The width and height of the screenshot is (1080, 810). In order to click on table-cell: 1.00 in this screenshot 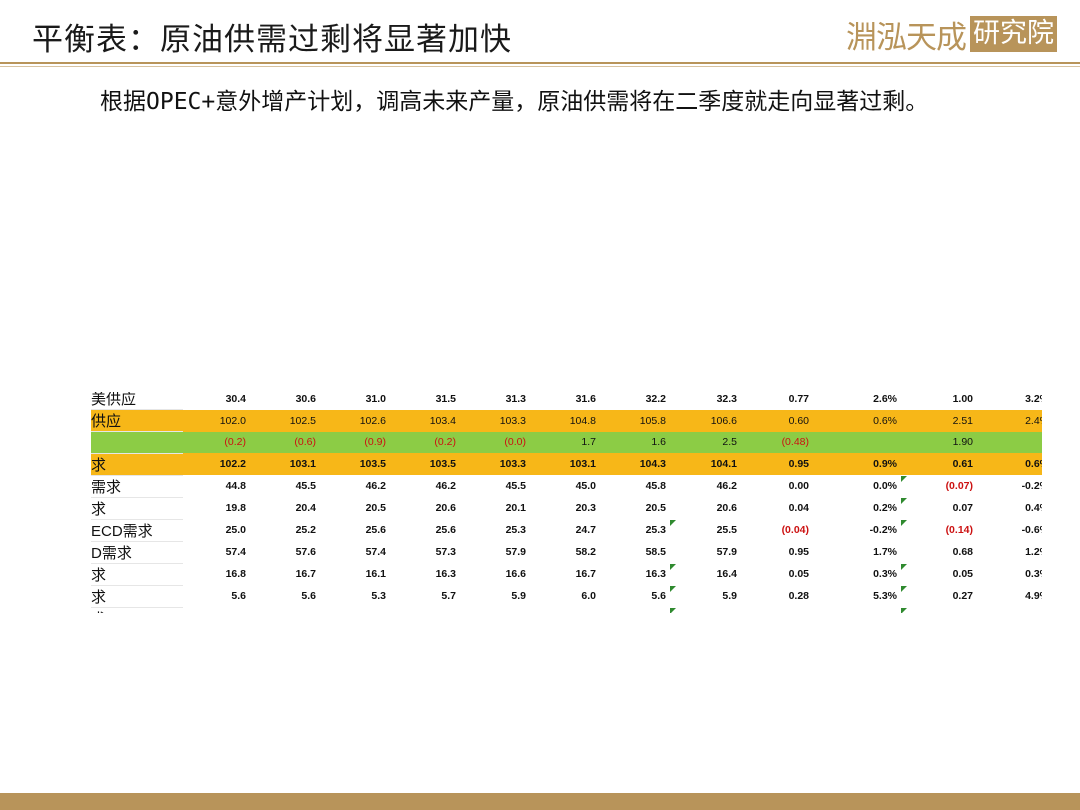, I will do `click(962, 398)`.